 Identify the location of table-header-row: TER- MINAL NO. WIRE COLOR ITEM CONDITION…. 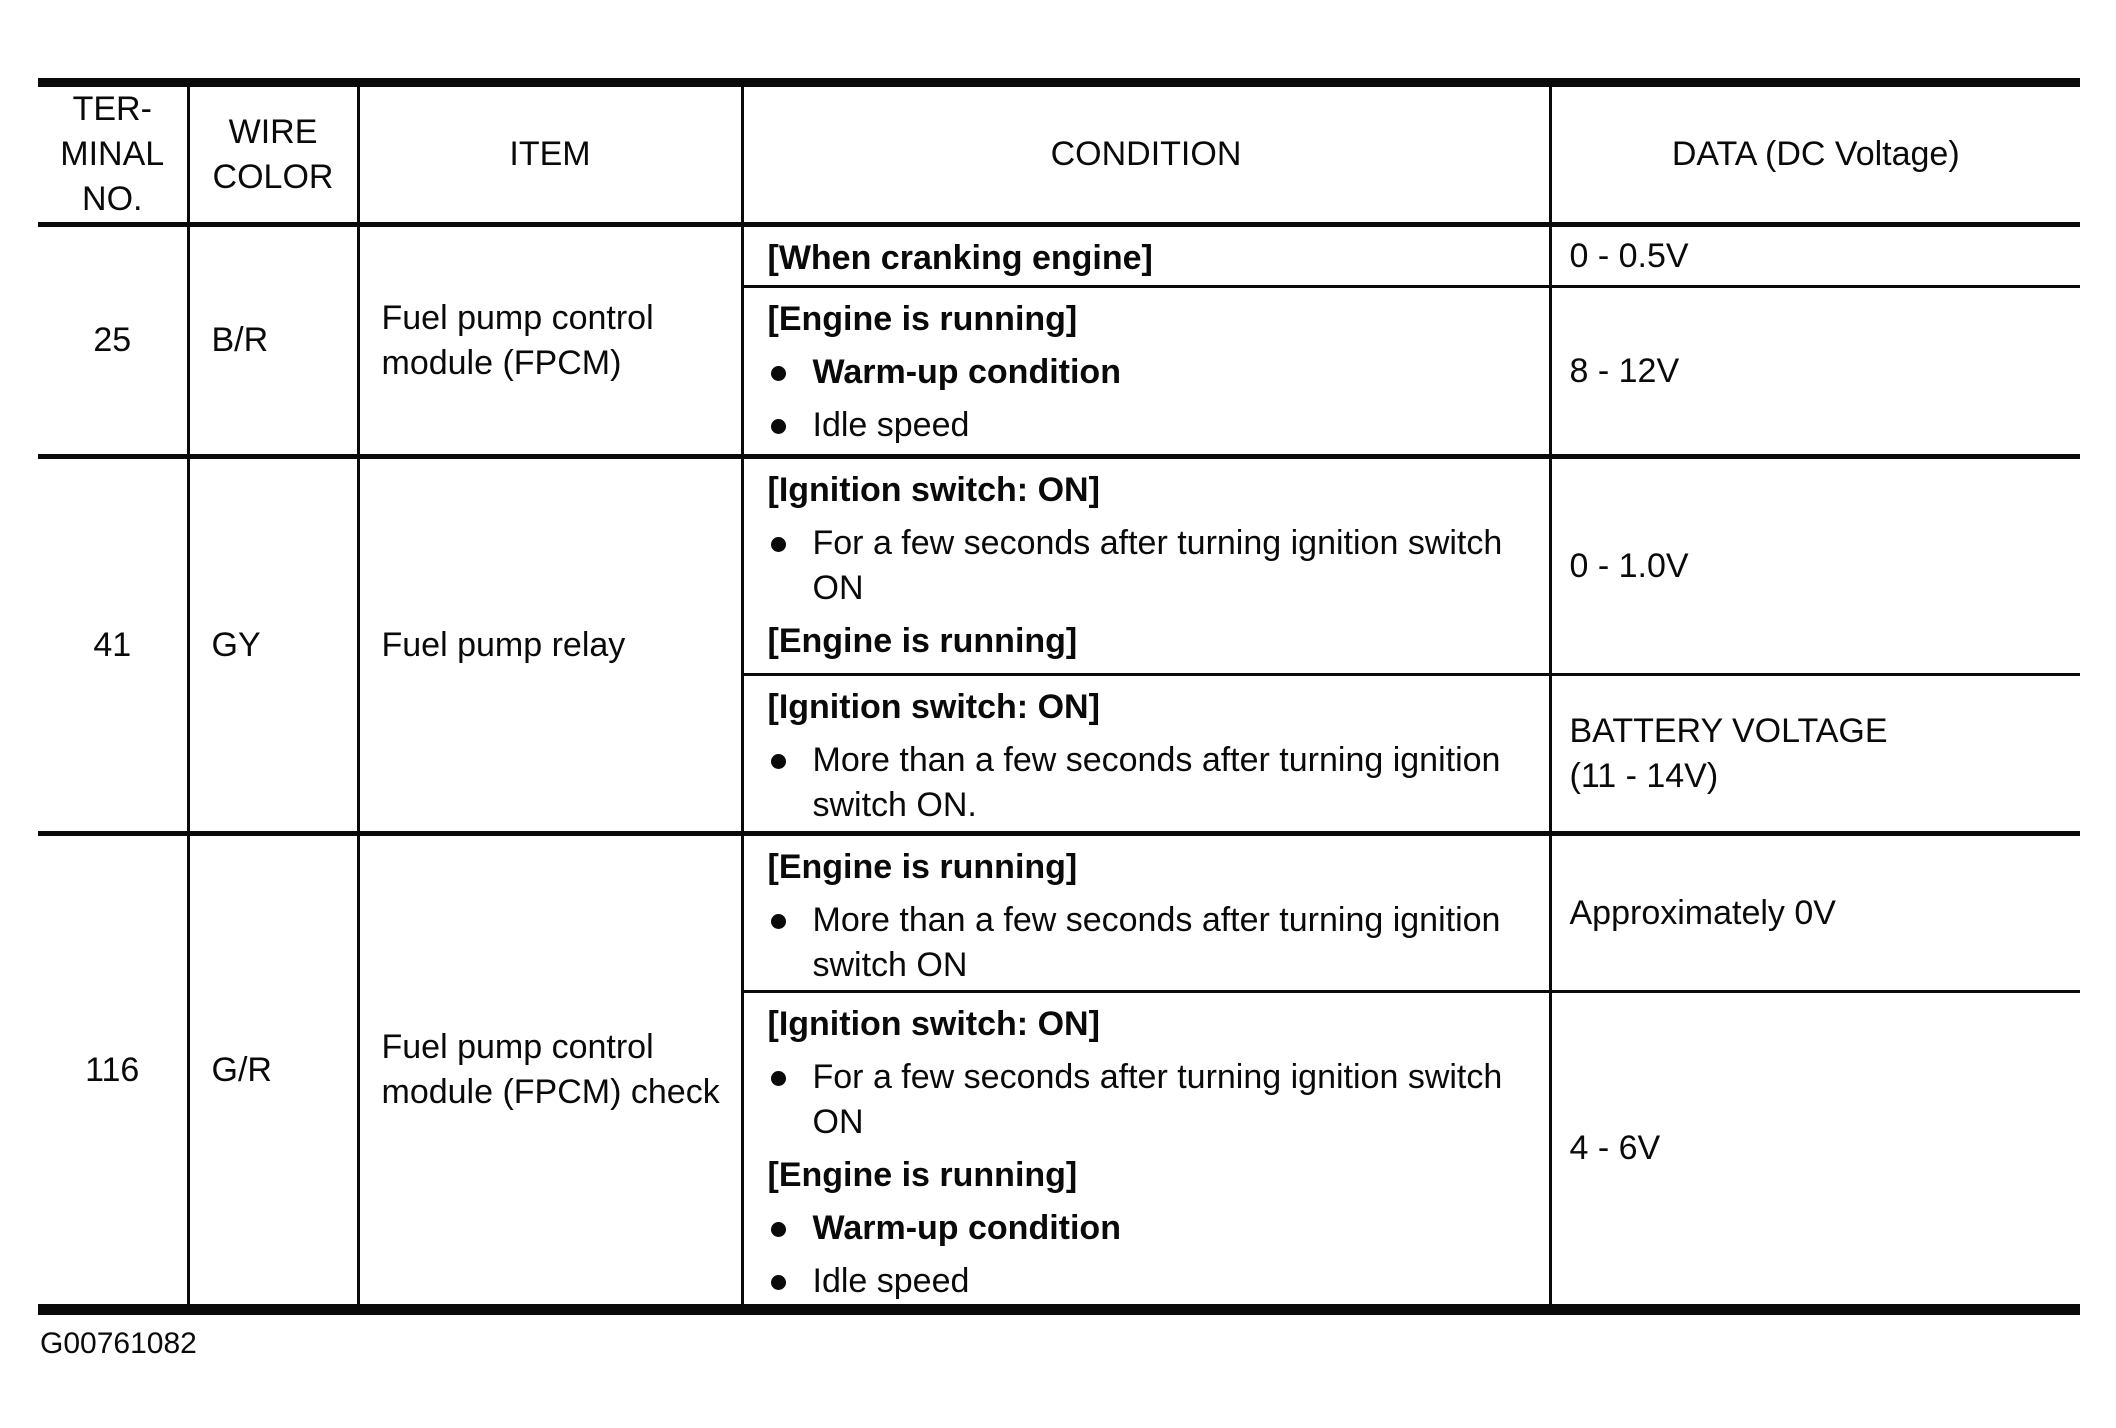
(1059, 154).